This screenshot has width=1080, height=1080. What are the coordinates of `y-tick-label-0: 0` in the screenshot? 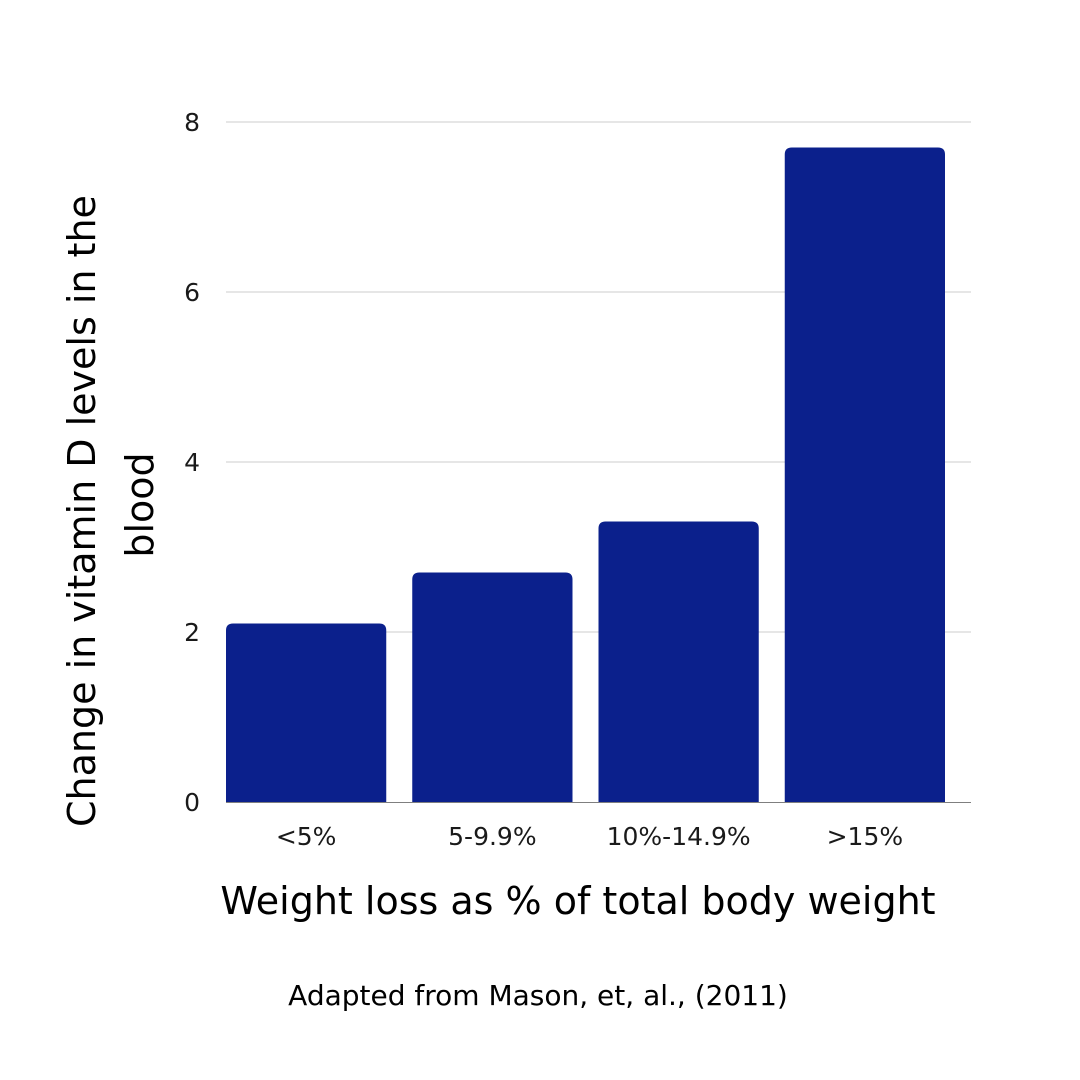 It's located at (192, 802).